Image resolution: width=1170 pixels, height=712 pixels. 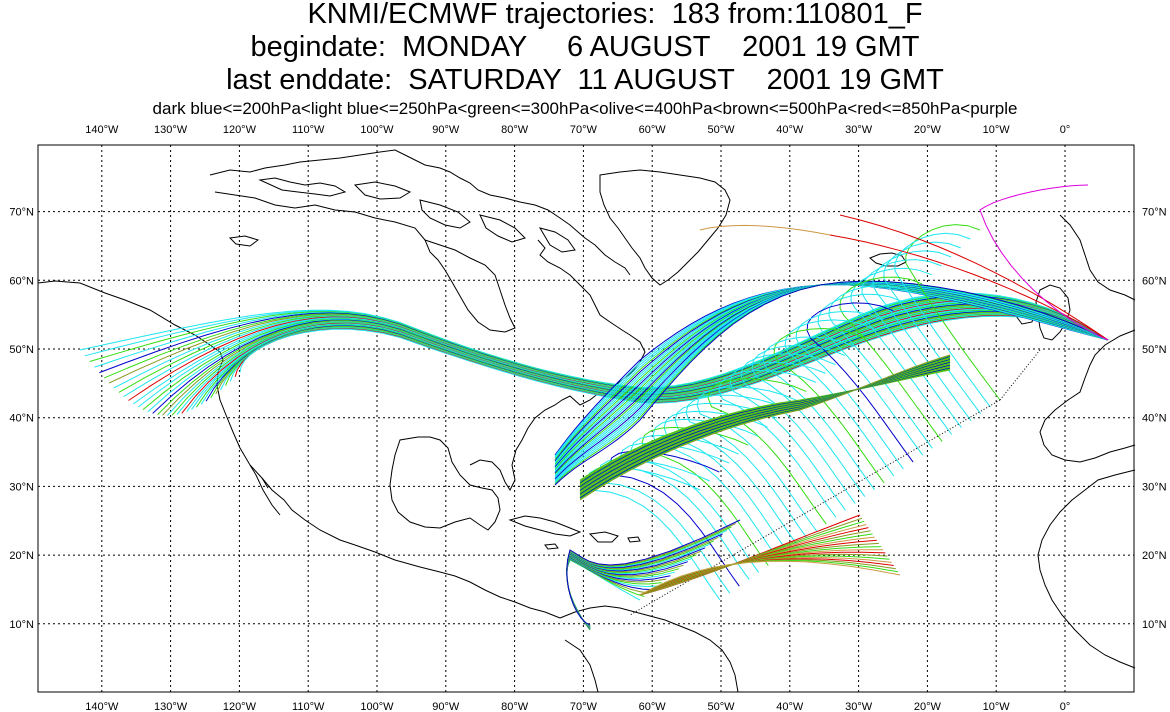 What do you see at coordinates (320, 216) in the screenshot?
I see `coast-arctic-canada` at bounding box center [320, 216].